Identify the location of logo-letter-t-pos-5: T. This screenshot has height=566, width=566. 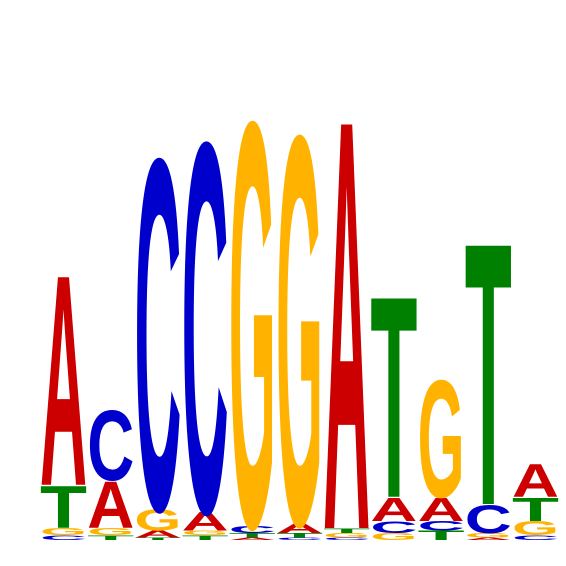
(252, 535).